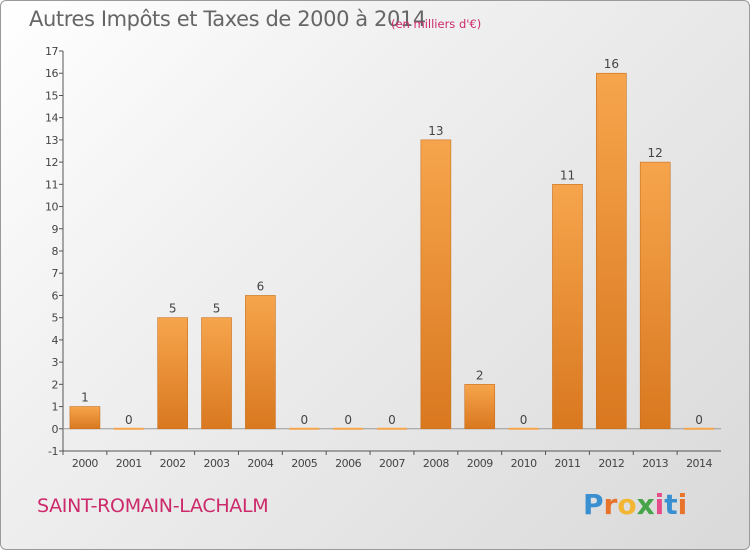  What do you see at coordinates (51, 162) in the screenshot?
I see `y-tick-label: 12` at bounding box center [51, 162].